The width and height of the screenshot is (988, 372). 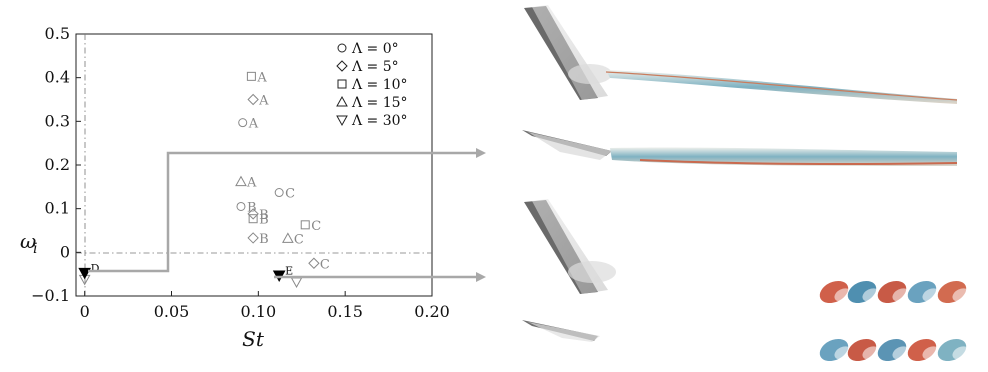 I want to click on arrow-lower-head, so click(x=481, y=277).